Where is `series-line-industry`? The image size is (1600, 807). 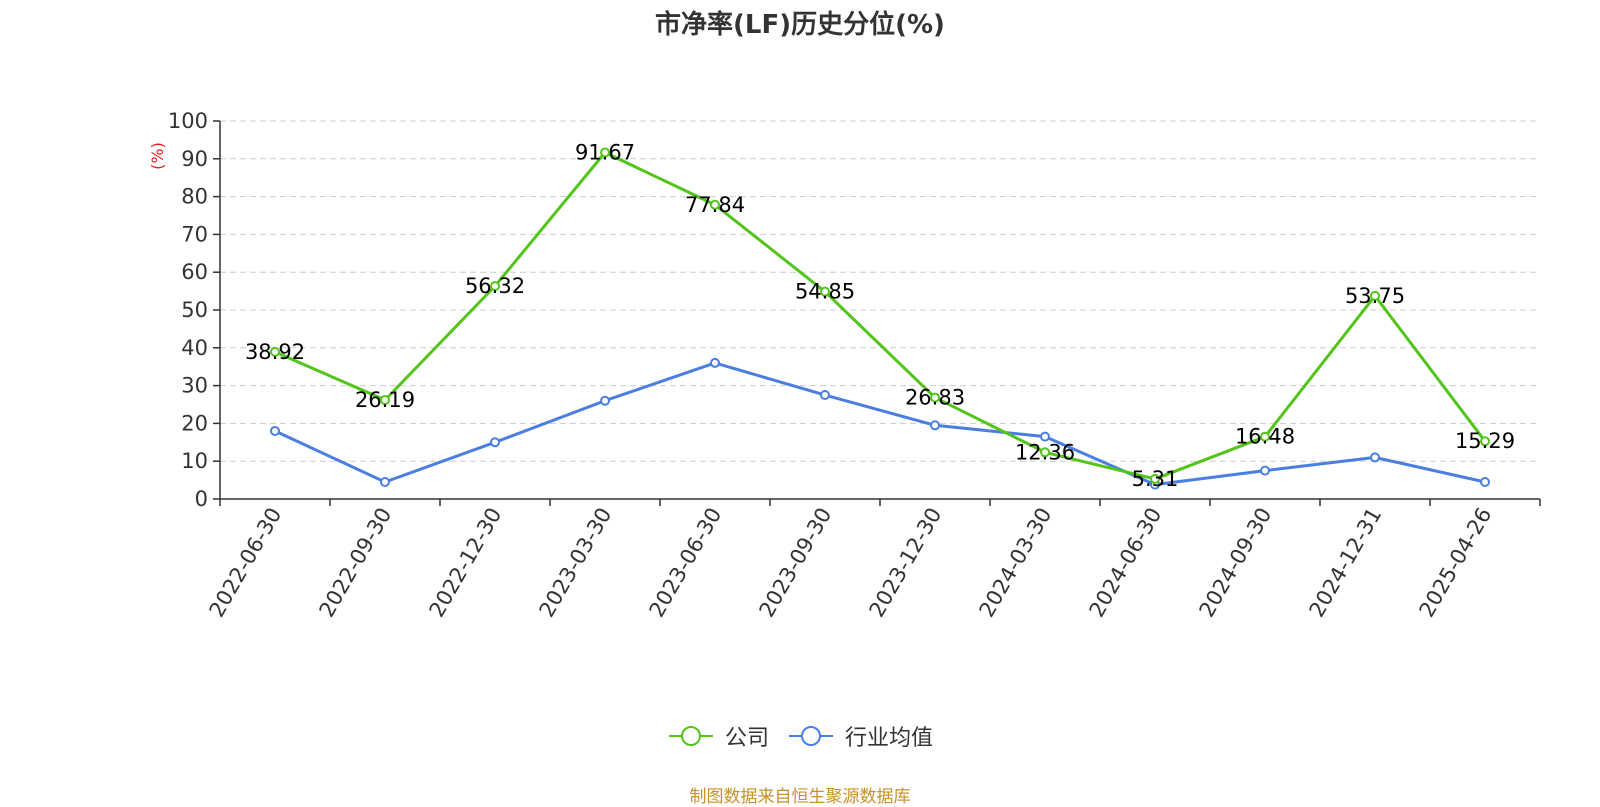
series-line-industry is located at coordinates (880, 424).